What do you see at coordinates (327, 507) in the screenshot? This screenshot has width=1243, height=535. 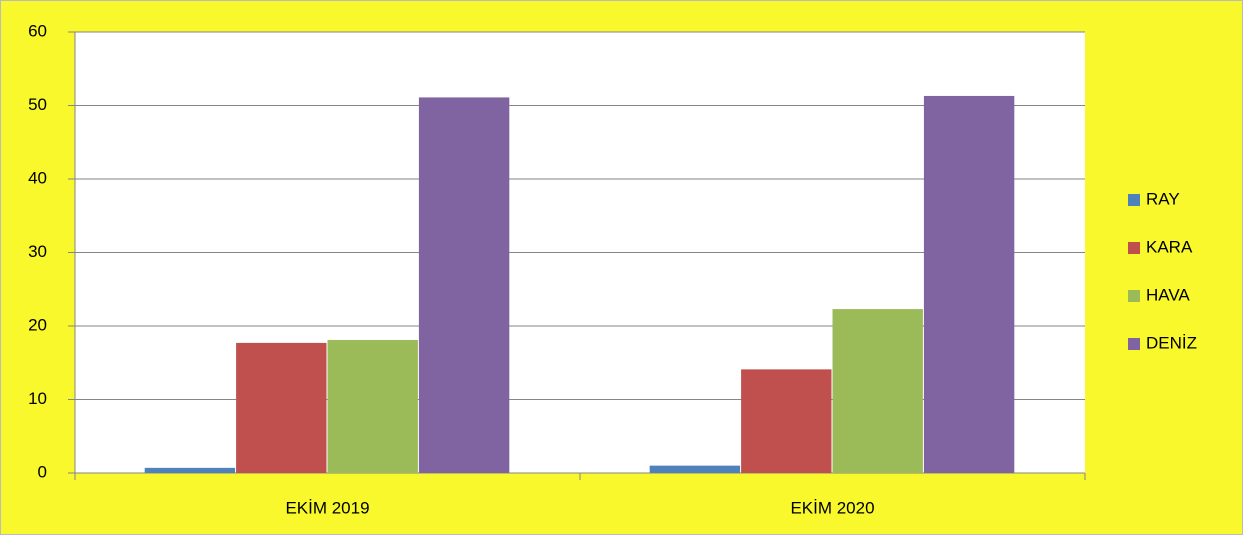 I see `x-tick-label: EKİM 2019` at bounding box center [327, 507].